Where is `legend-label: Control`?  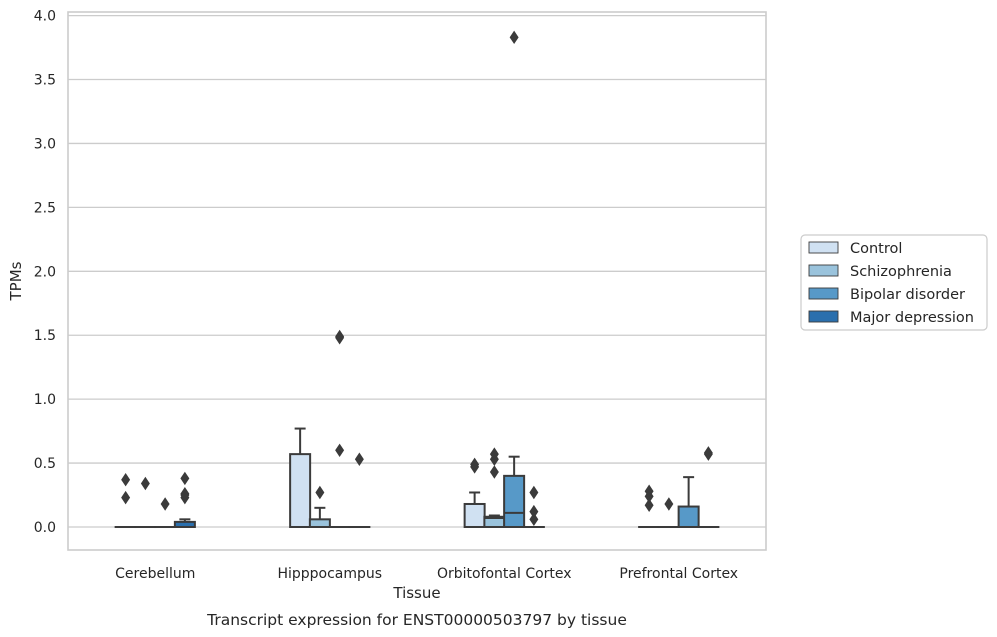 legend-label: Control is located at coordinates (876, 249).